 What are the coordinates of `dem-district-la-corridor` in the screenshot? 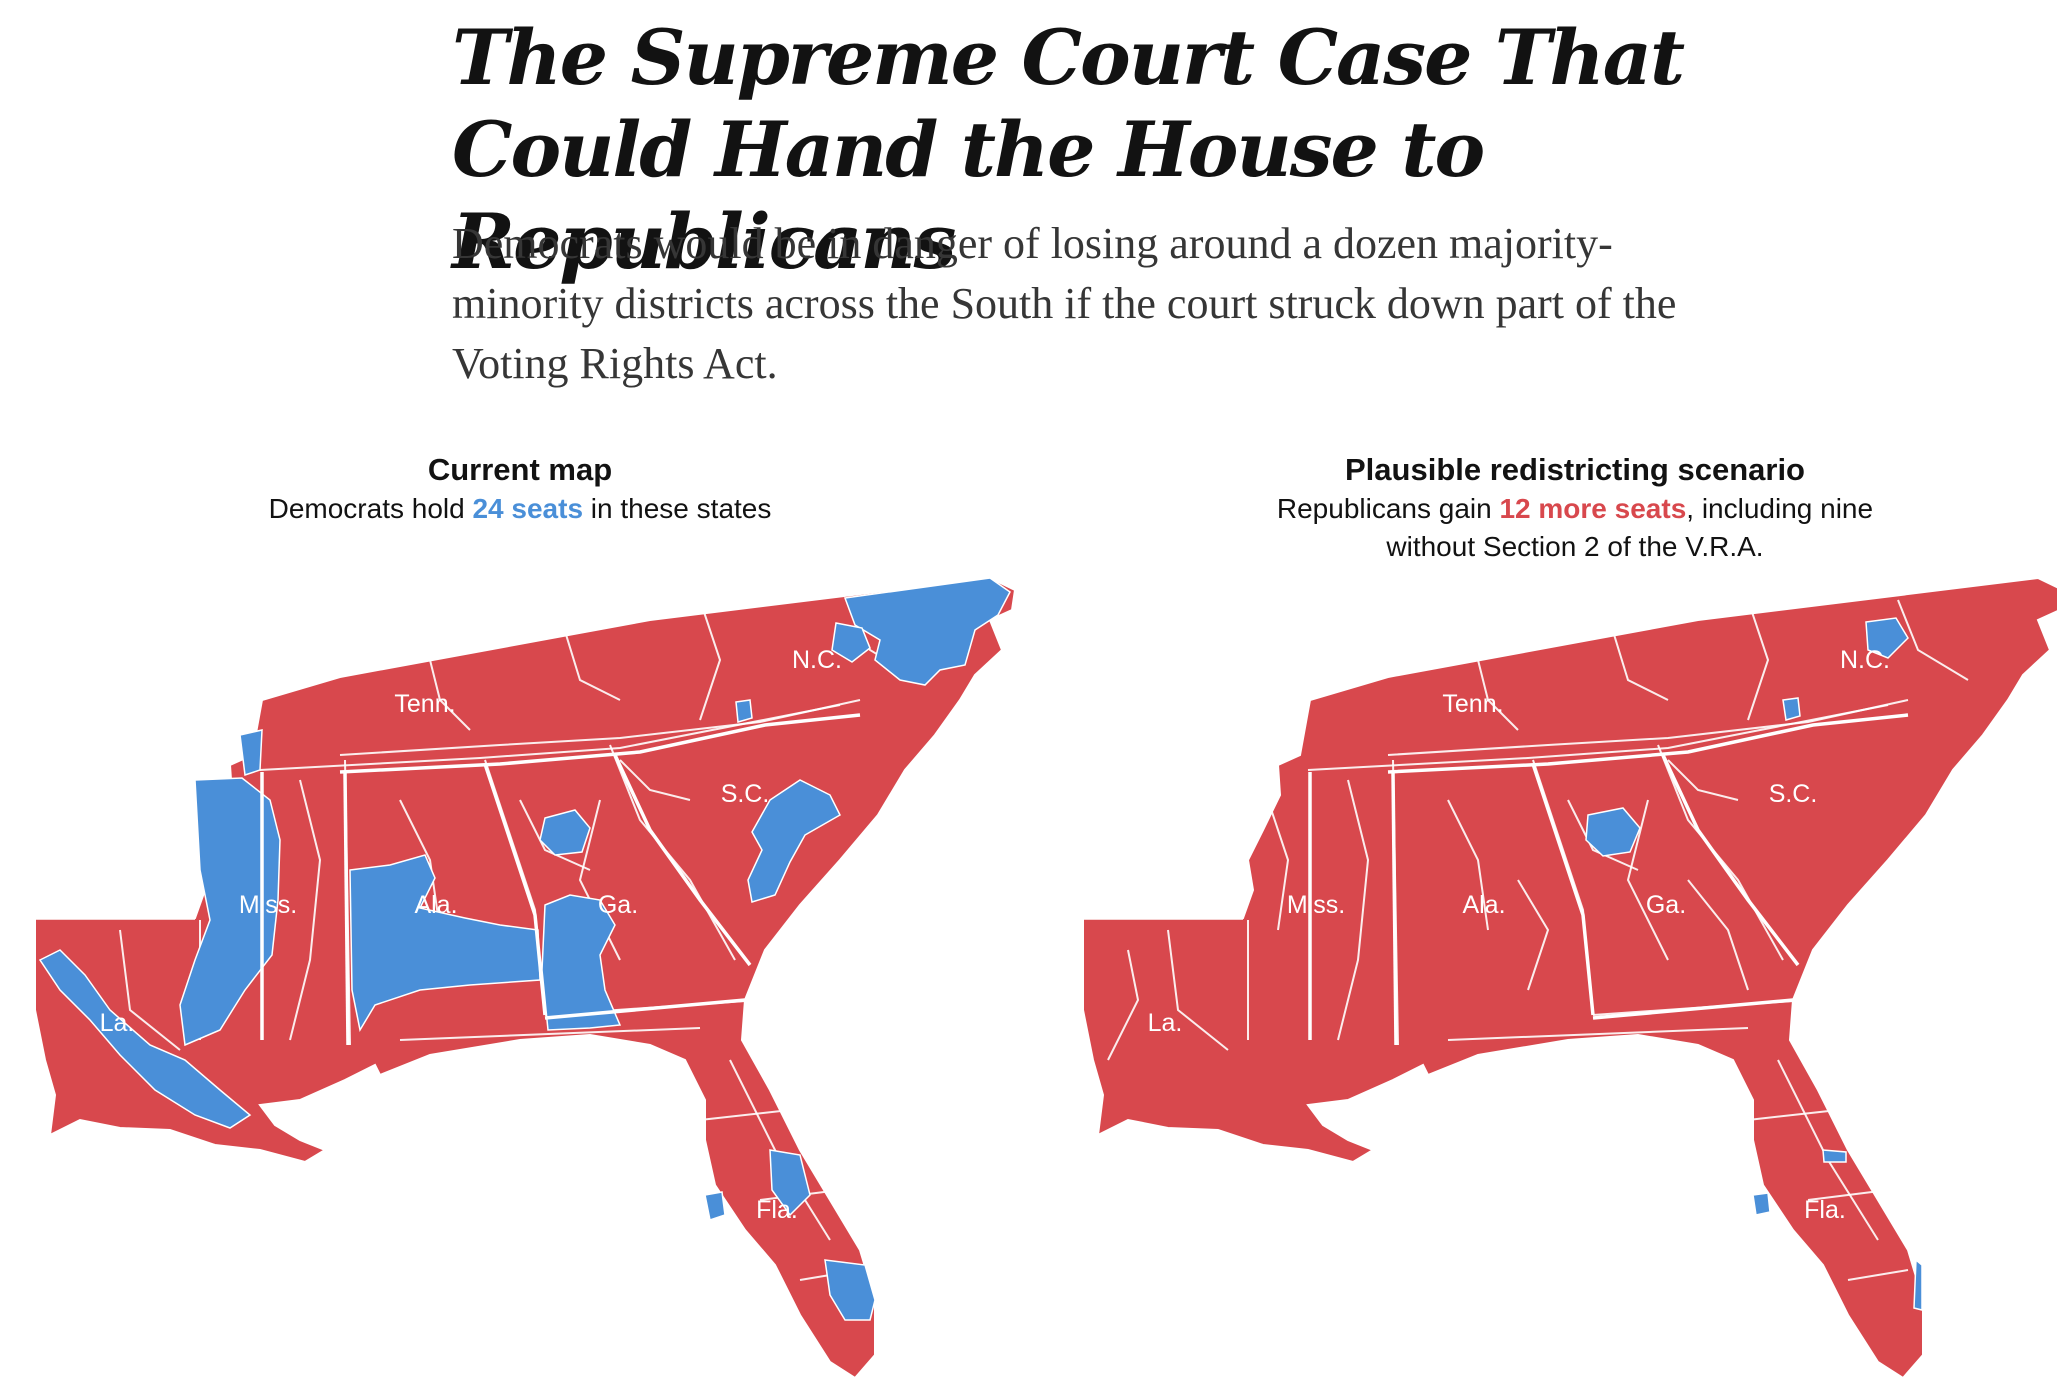 It's located at (145, 1039).